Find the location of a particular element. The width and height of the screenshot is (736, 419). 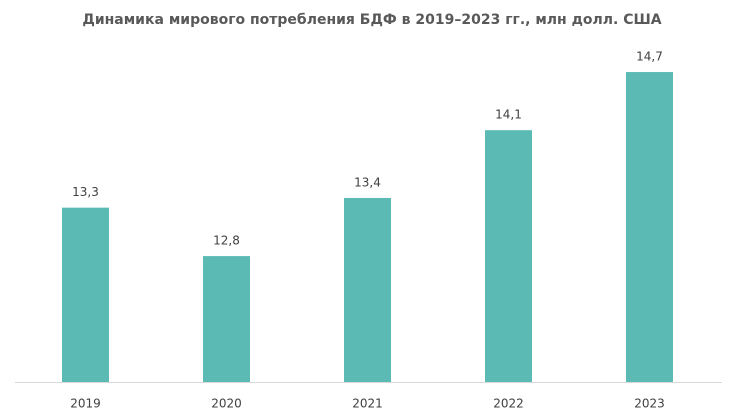

data-label: 14,7 is located at coordinates (649, 57).